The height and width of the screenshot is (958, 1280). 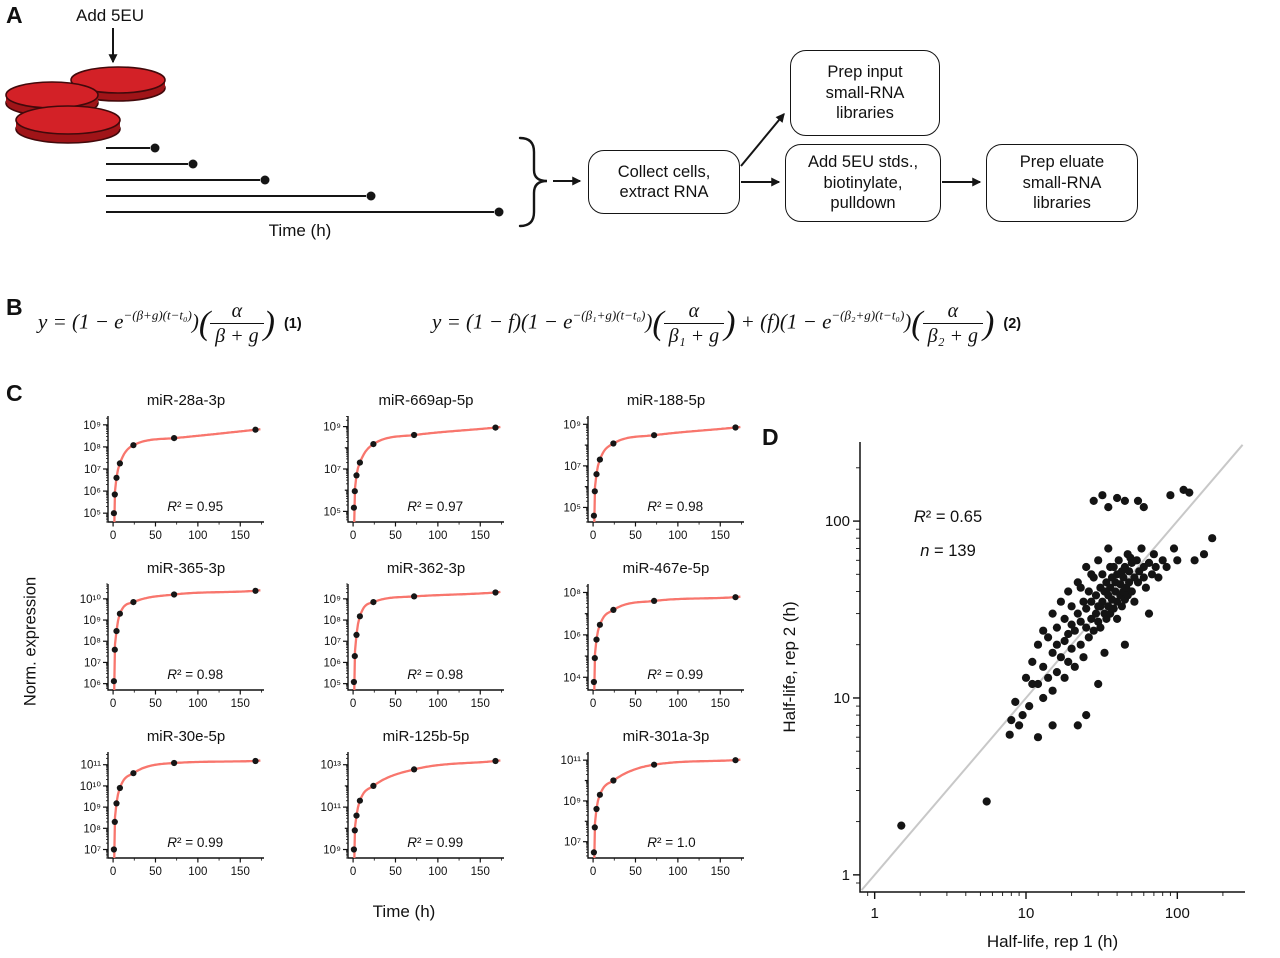 I want to click on svg-text: Half-life, rep 2 (h), so click(x=789, y=666).